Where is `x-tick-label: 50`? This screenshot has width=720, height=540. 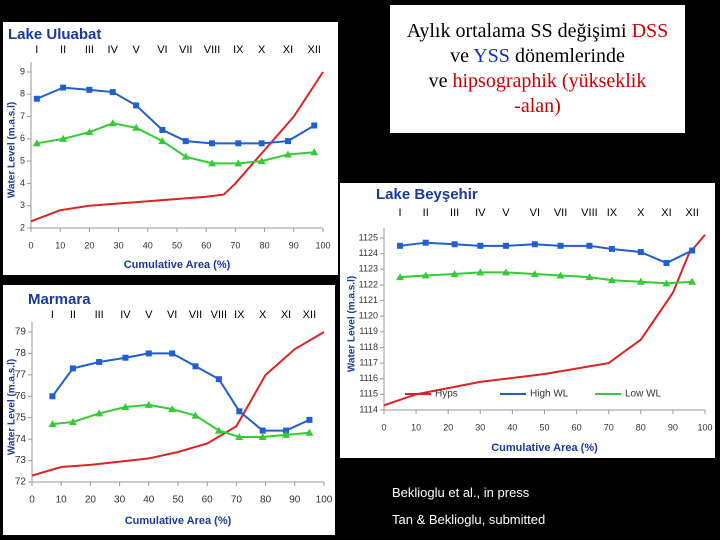
x-tick-label: 50 is located at coordinates (178, 500).